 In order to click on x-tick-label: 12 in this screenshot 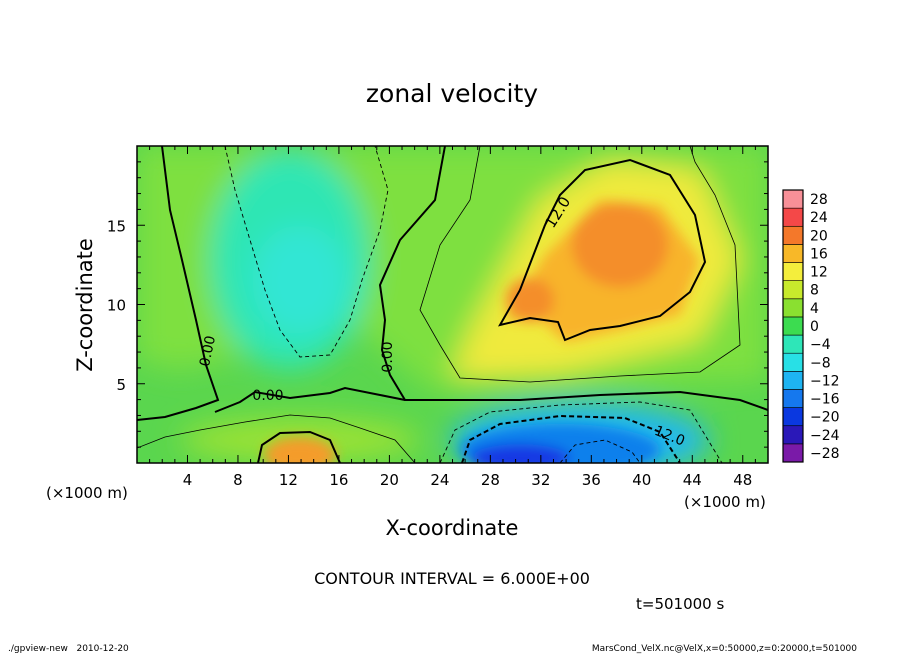, I will do `click(288, 480)`.